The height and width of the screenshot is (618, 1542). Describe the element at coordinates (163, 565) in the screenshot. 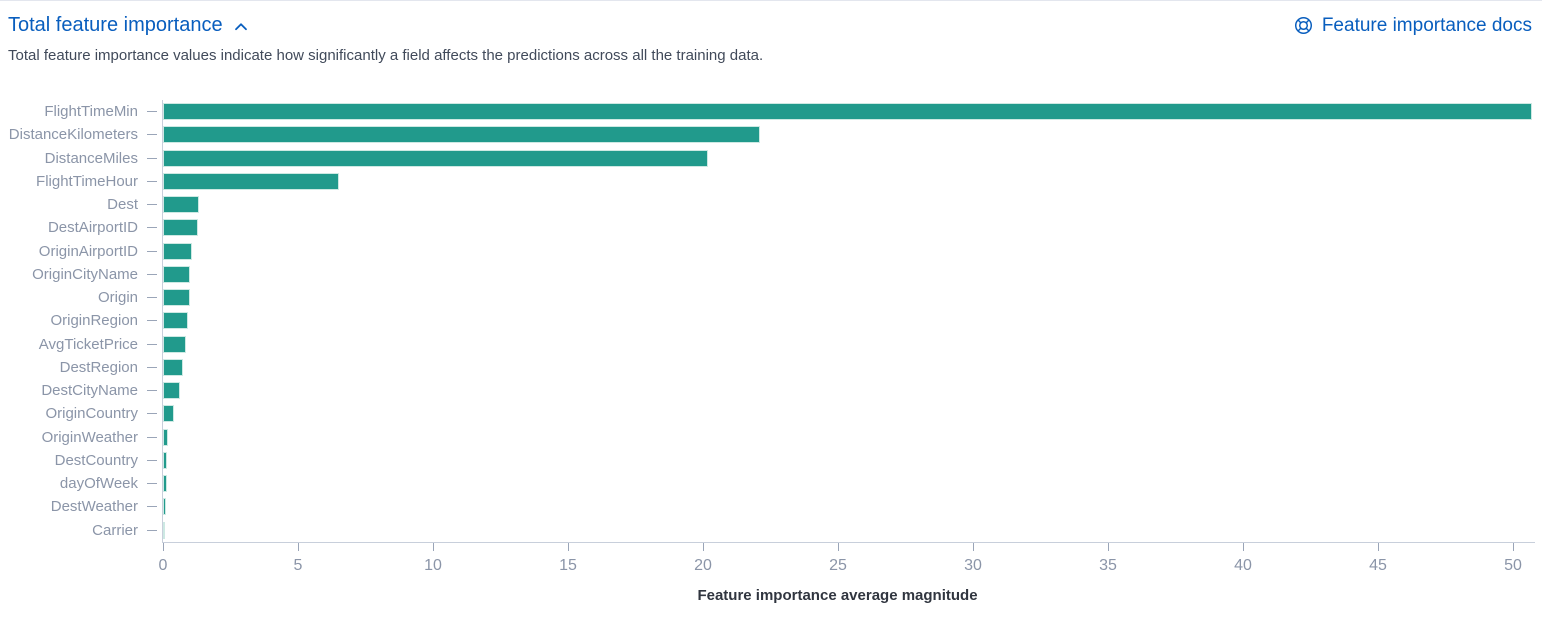

I see `x-tick-label: 0` at that location.